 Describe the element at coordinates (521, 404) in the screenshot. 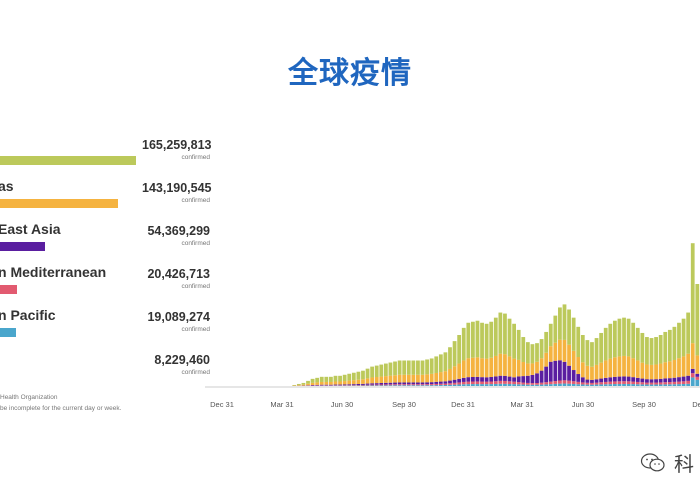

I see `x-tick-label: Mar 31` at that location.